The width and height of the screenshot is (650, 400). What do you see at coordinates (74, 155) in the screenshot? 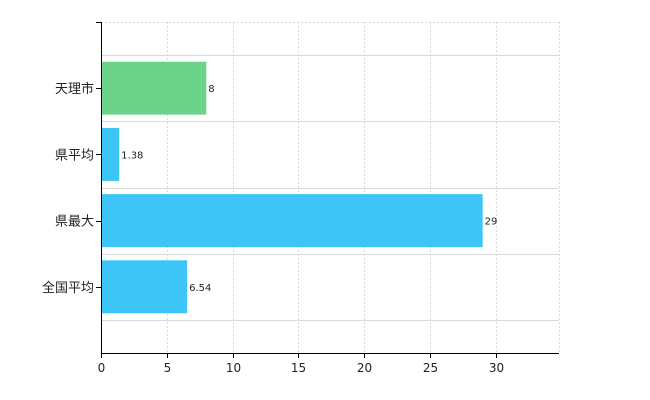
I see `category-label: 県平均` at bounding box center [74, 155].